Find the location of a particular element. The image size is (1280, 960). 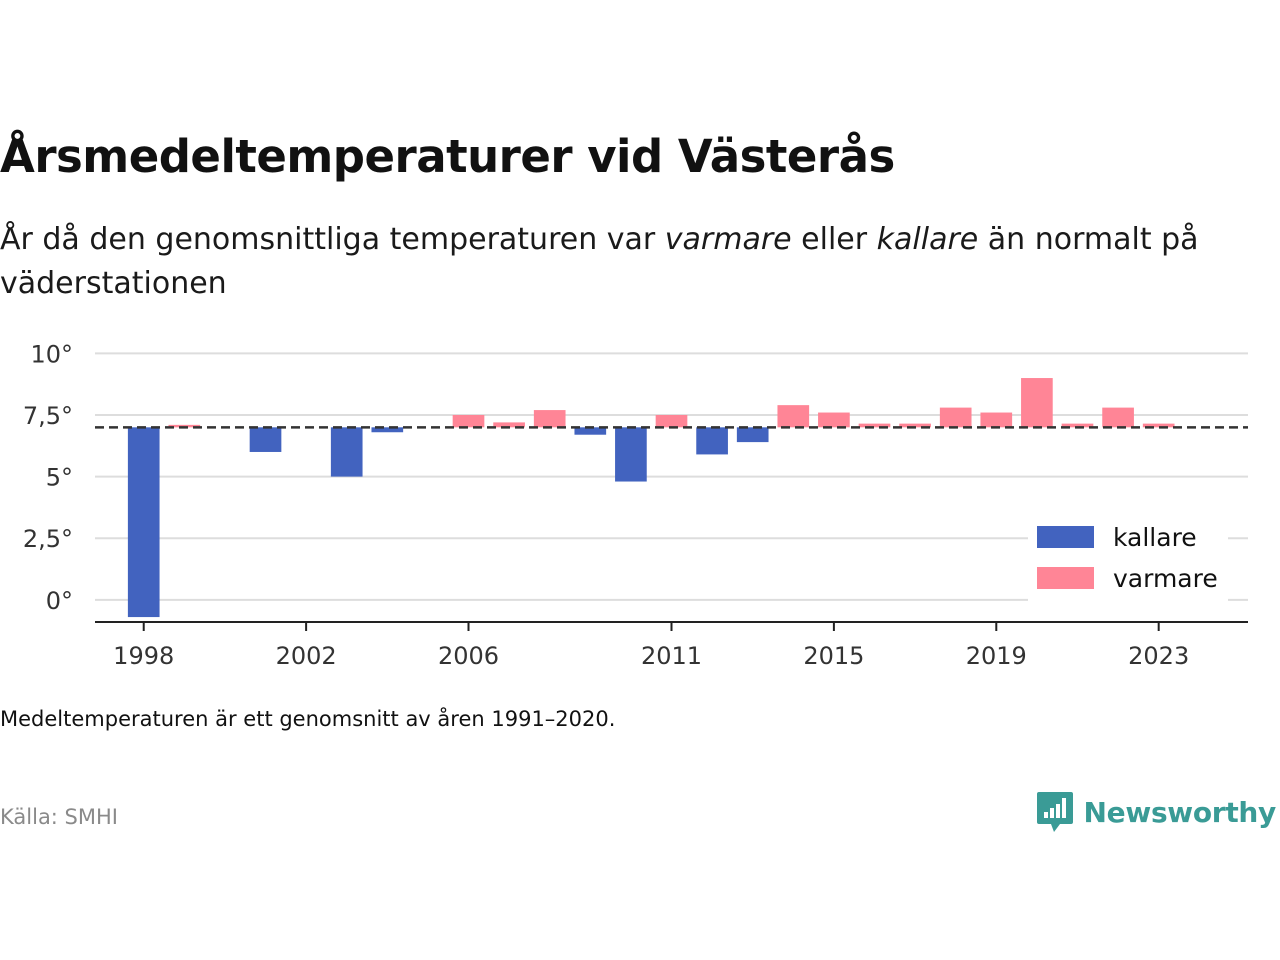

chart-title: Årsmedeltemperaturer vid Västerås is located at coordinates (447, 156).